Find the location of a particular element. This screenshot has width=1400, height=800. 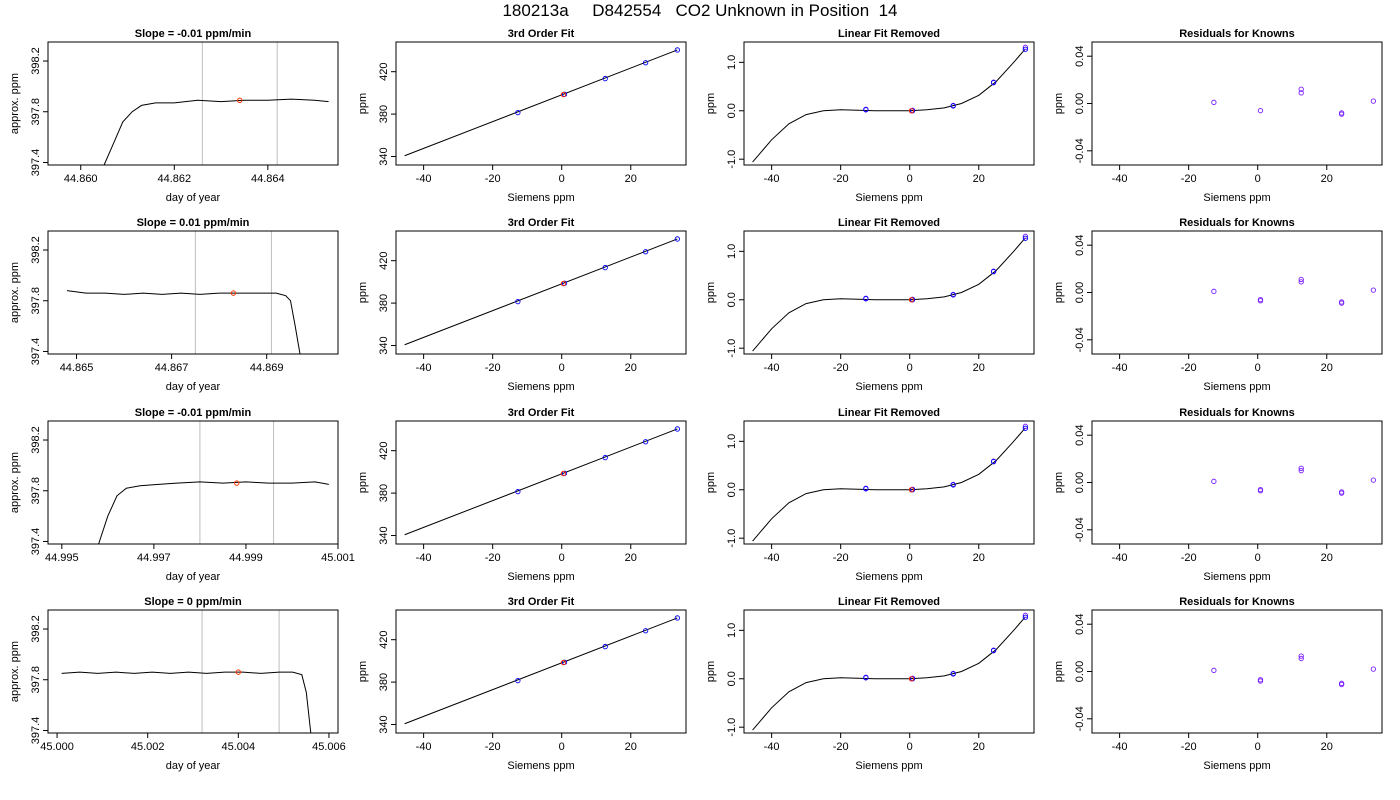

y-tick-label: 0.00 is located at coordinates (1080, 292).